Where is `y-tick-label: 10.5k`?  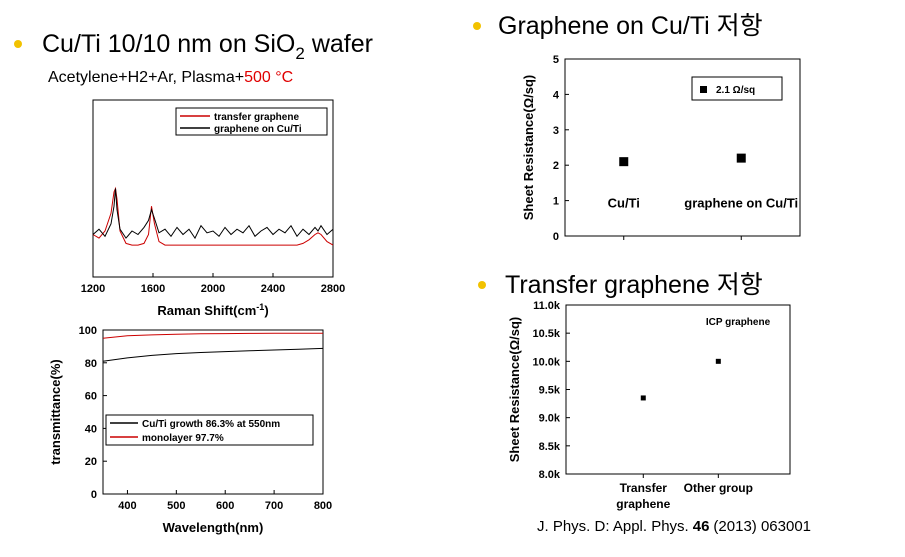 y-tick-label: 10.5k is located at coordinates (546, 334).